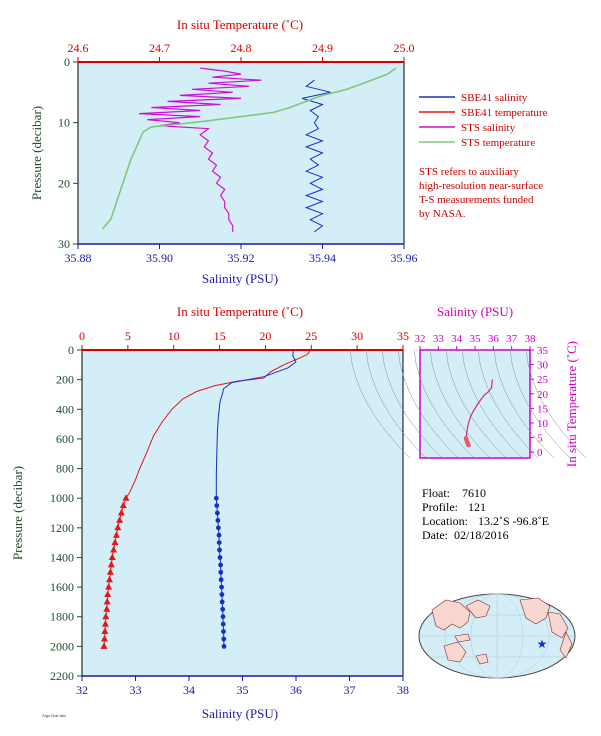 The height and width of the screenshot is (736, 601). What do you see at coordinates (504, 113) in the screenshot?
I see `legend-label-sbe41-temperature: SBE41 temperature` at bounding box center [504, 113].